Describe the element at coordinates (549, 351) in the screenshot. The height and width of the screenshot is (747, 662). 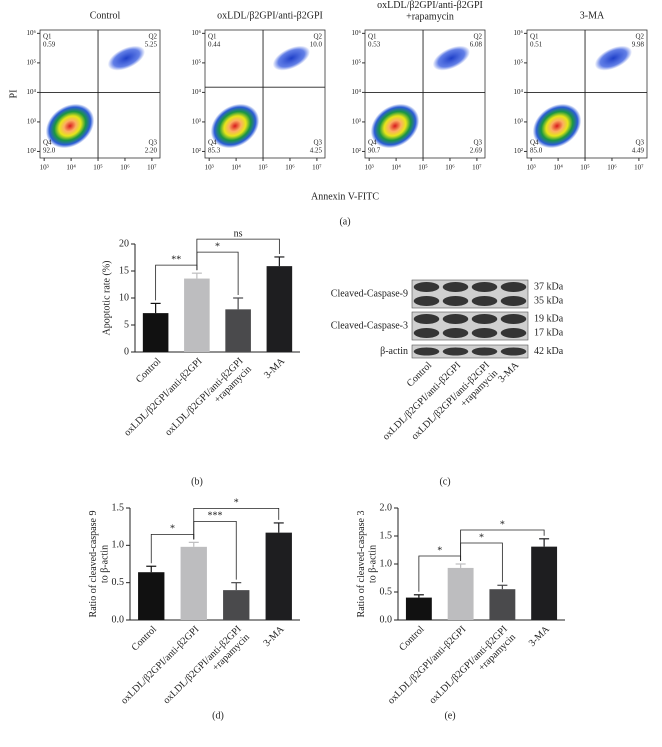
I see `band-size: 42 kDa` at that location.